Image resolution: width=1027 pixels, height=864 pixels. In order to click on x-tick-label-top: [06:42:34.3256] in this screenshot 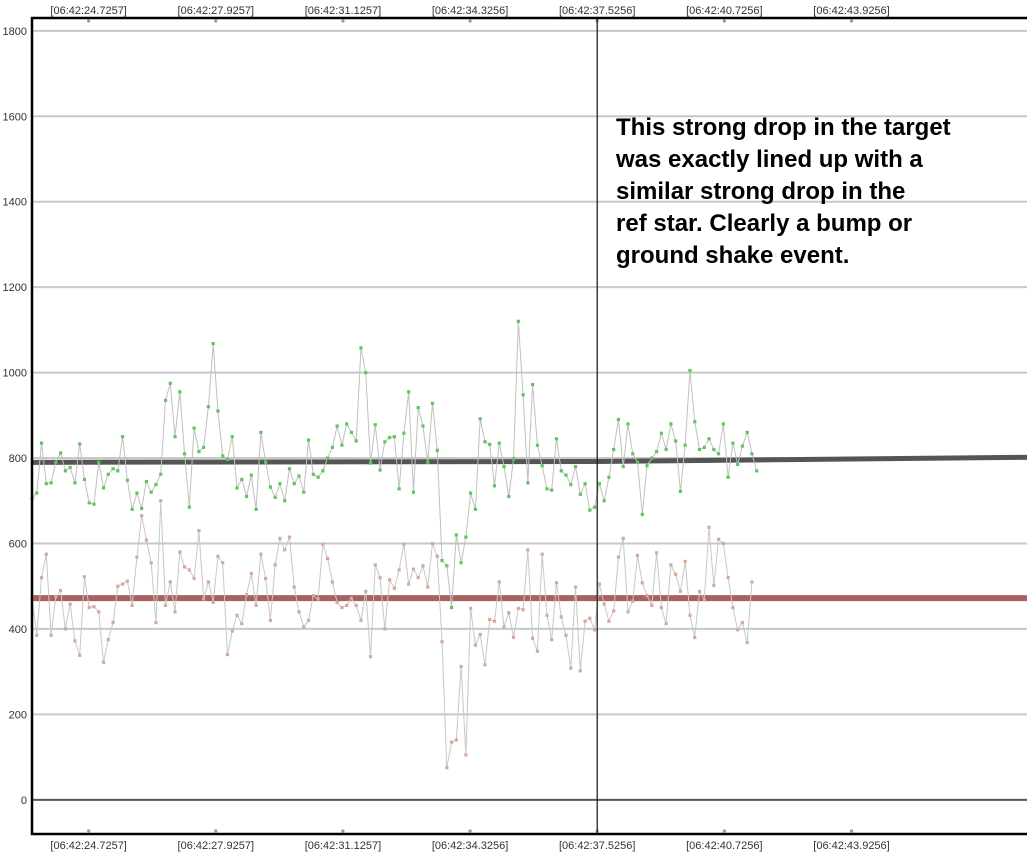, I will do `click(470, 11)`.